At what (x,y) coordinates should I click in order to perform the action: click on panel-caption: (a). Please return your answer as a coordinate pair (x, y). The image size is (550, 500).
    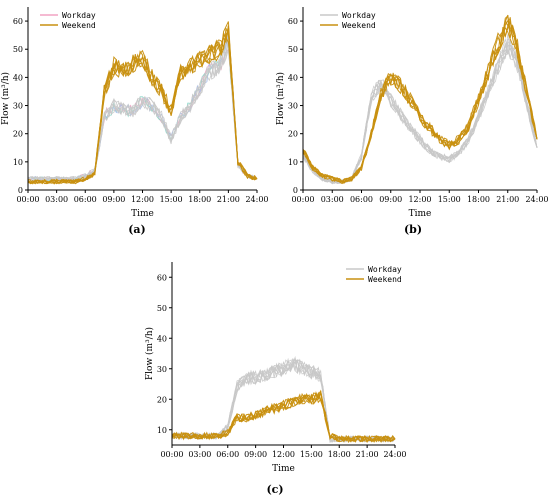
    Looking at the image, I should click on (137, 229).